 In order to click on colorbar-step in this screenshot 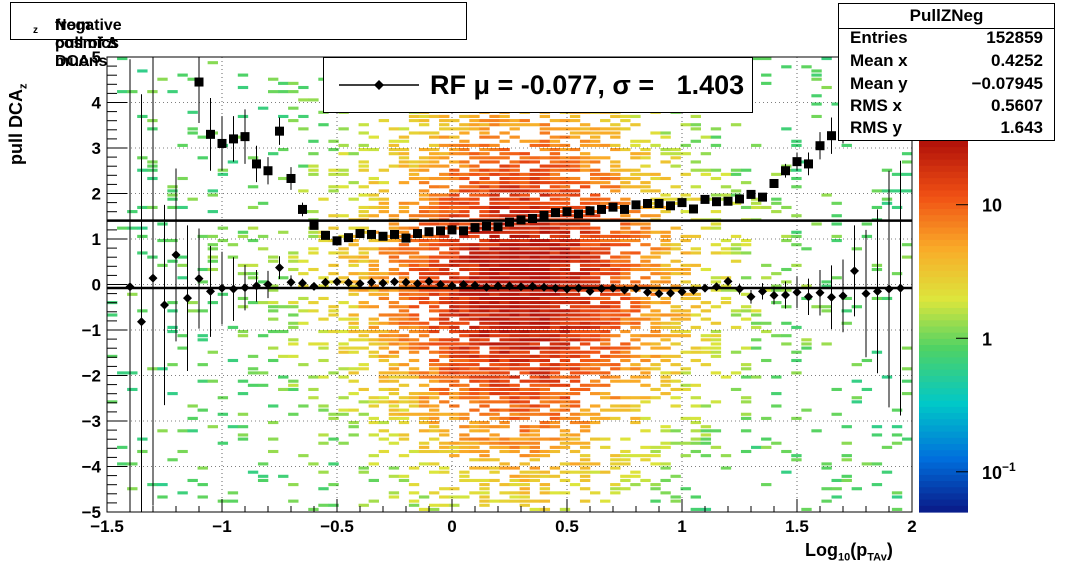, I will do `click(943, 342)`.